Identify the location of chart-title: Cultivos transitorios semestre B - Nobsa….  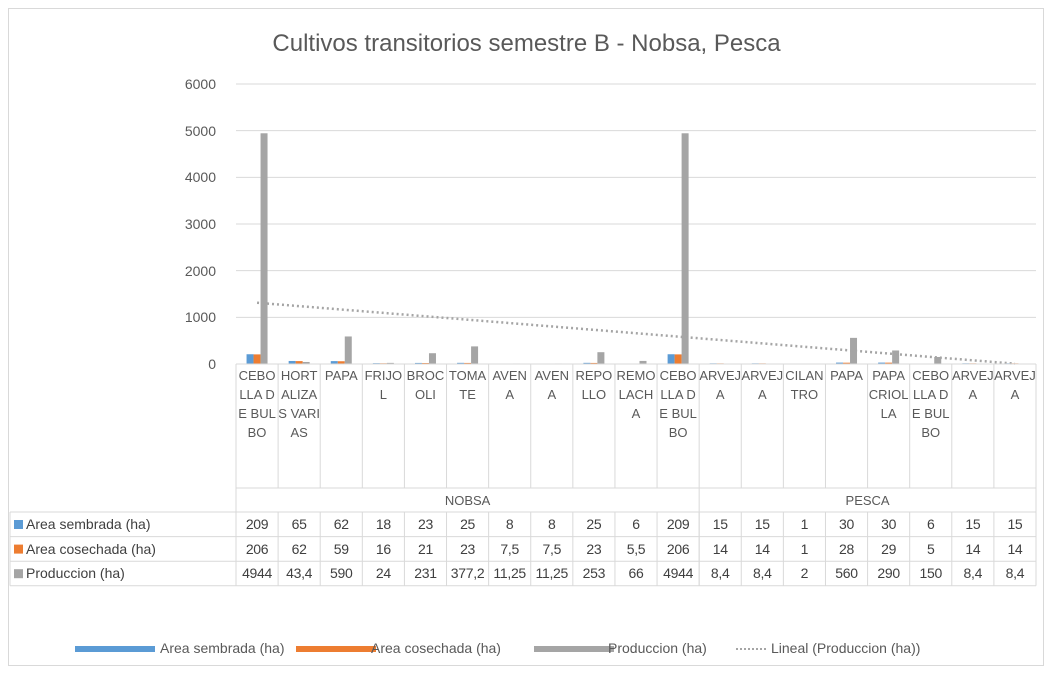
(526, 43).